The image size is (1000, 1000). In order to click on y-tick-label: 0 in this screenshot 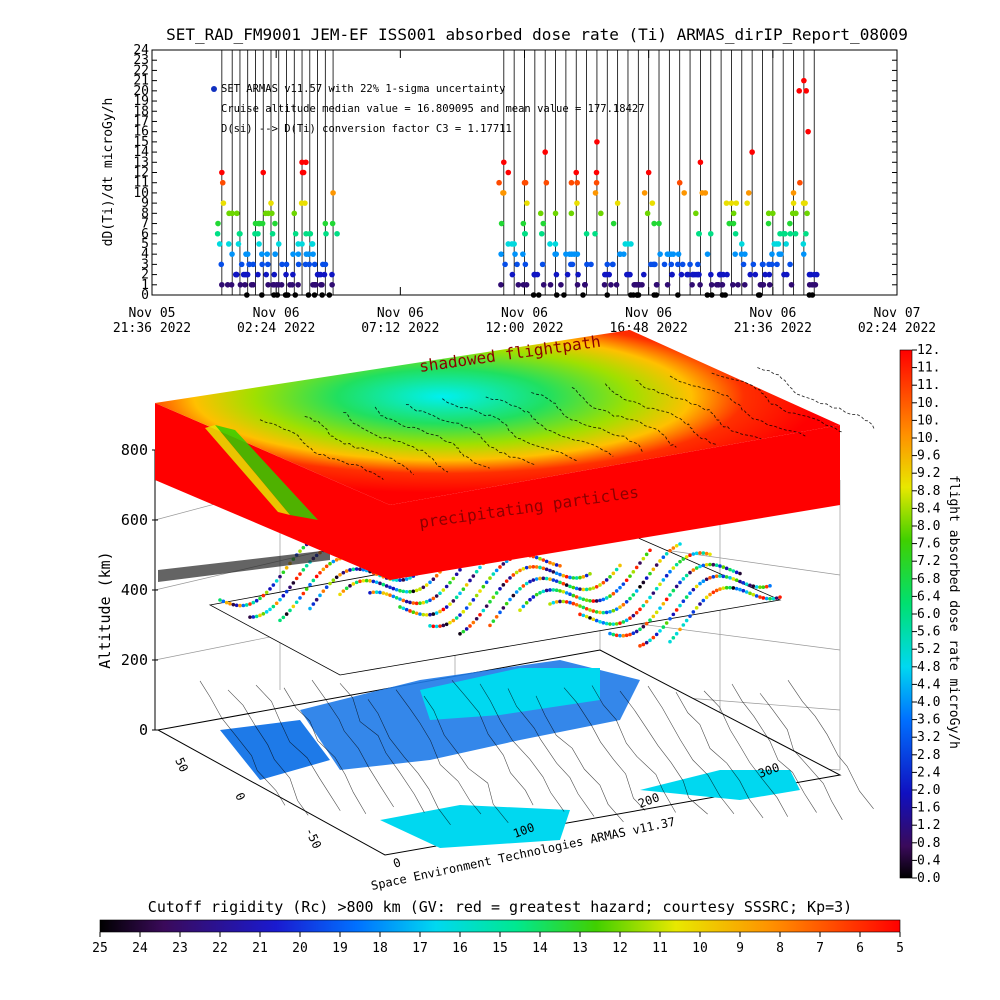, I will do `click(145, 295)`.